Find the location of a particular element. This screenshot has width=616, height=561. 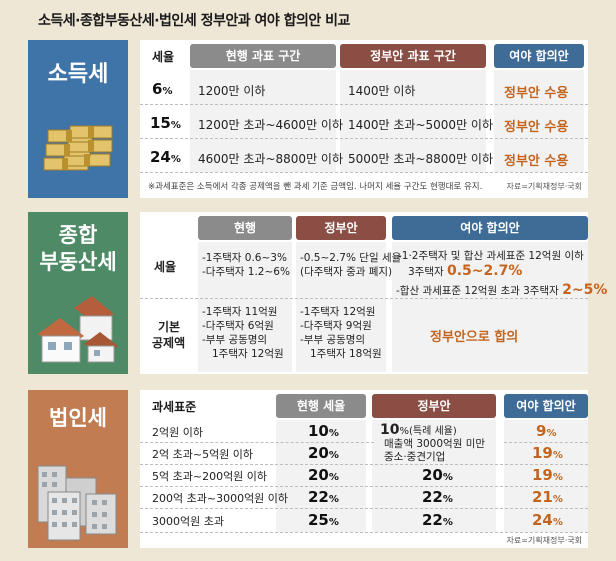

corp-gov-special: 10%(특례 세율) is located at coordinates (418, 430).